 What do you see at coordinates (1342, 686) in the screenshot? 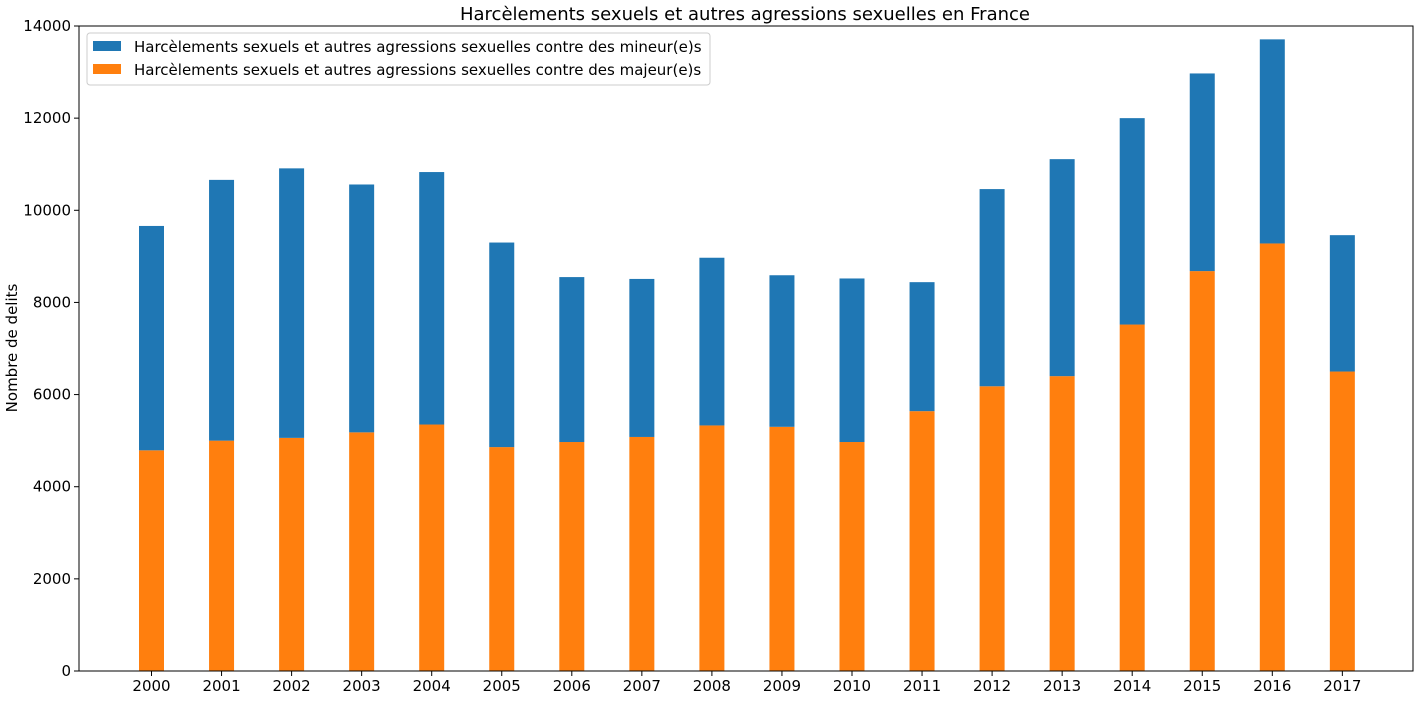
I see `x-tick-label: 2017` at bounding box center [1342, 686].